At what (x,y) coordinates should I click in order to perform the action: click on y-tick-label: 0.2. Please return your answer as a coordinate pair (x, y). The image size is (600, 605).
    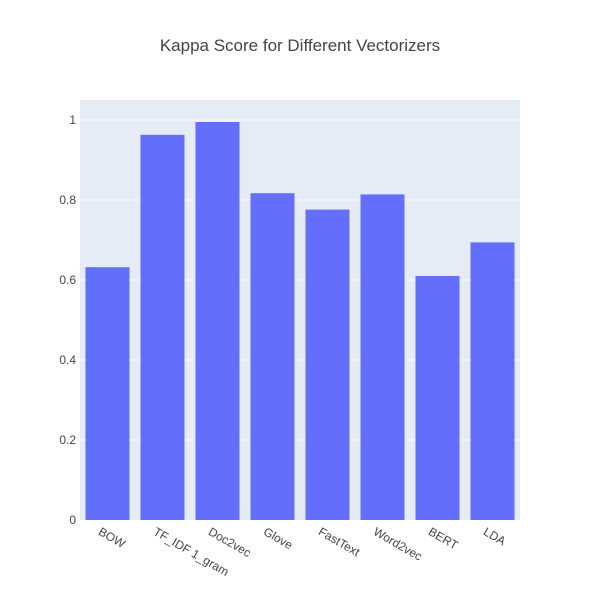
    Looking at the image, I should click on (67, 440).